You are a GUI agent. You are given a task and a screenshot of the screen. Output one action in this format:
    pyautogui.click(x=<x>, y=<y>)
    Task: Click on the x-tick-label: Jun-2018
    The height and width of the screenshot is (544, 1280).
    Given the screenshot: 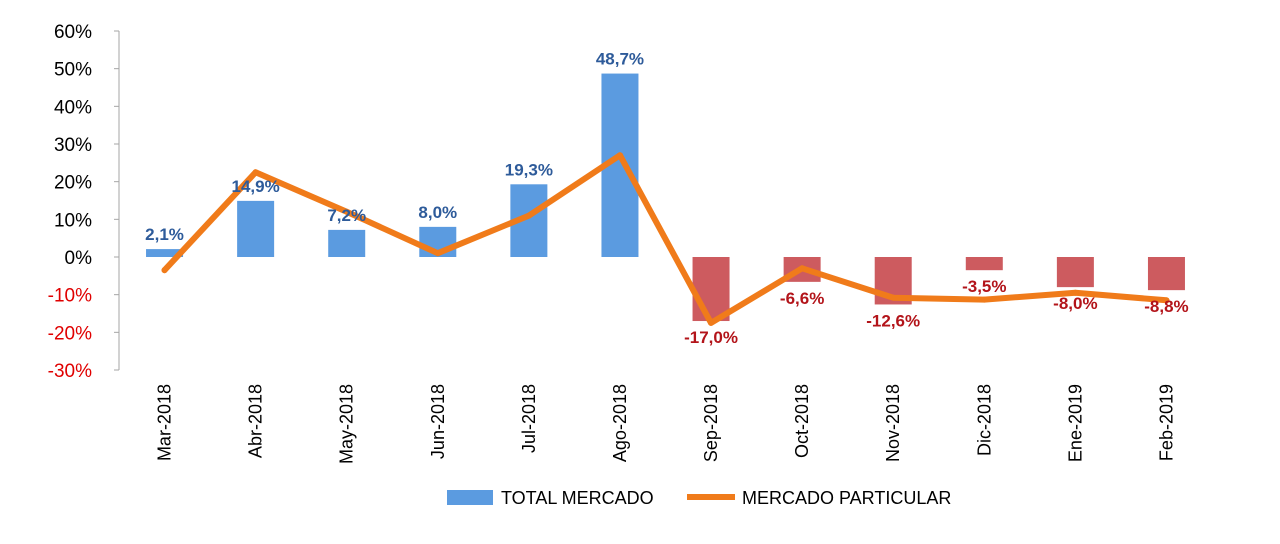 What is the action you would take?
    pyautogui.click(x=438, y=421)
    